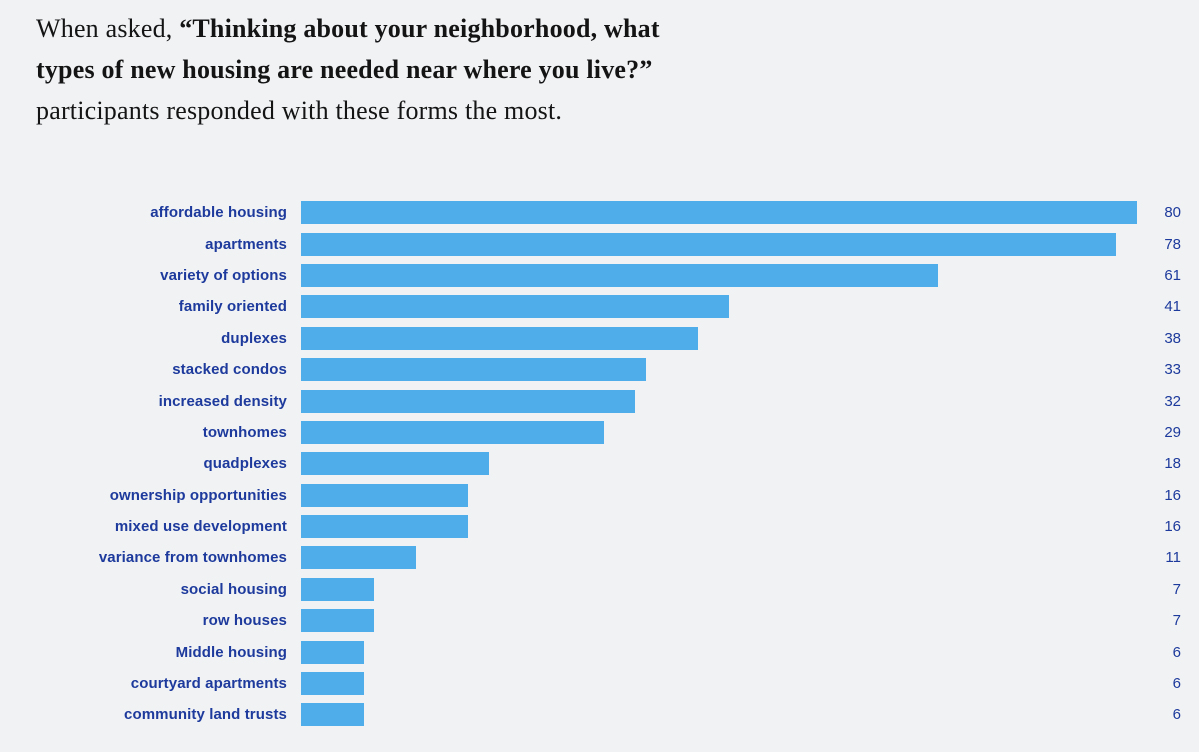 This screenshot has height=752, width=1199. What do you see at coordinates (246, 244) in the screenshot?
I see `category-label: apartments` at bounding box center [246, 244].